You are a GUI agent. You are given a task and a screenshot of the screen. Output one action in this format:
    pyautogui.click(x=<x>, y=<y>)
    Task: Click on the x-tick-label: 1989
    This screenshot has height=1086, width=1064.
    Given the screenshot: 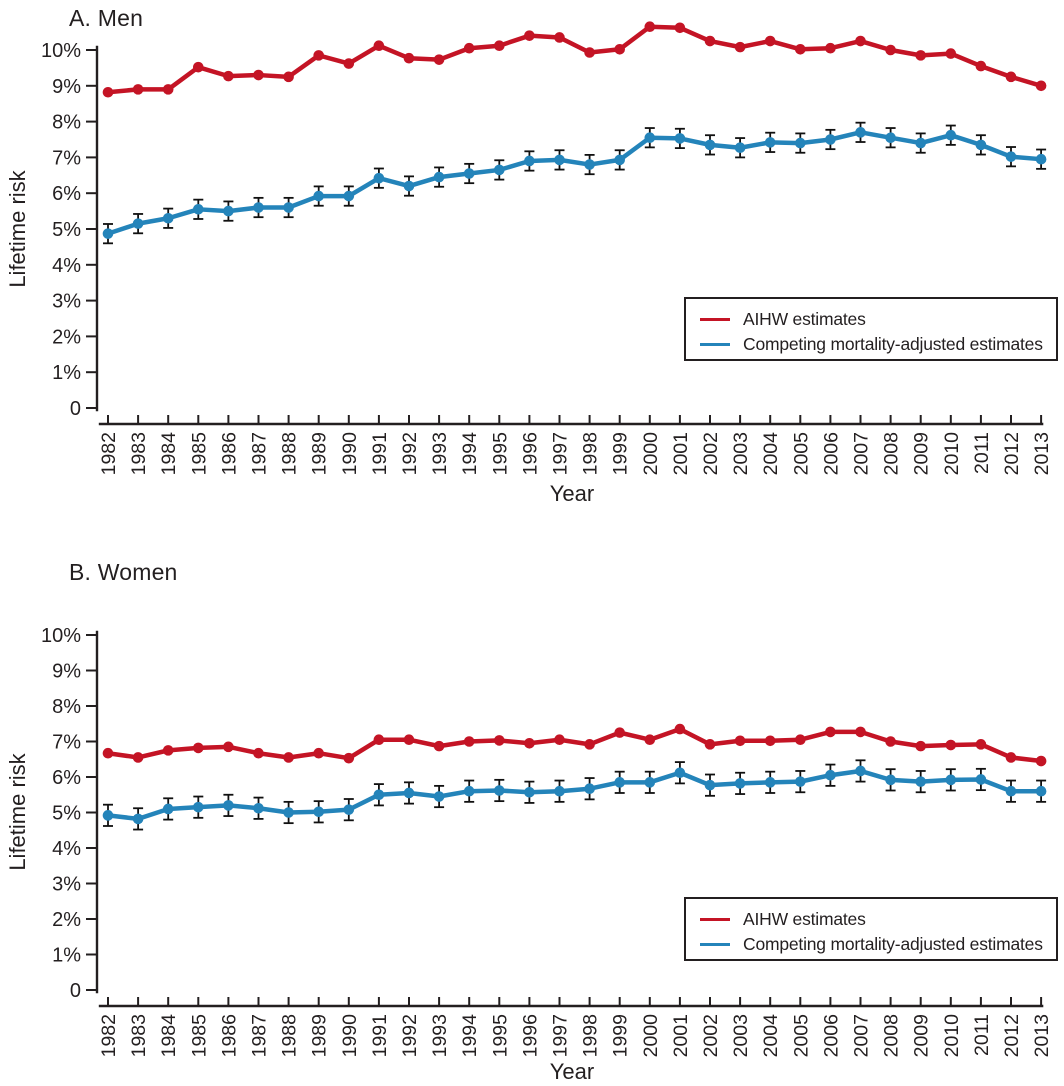 What is the action you would take?
    pyautogui.click(x=320, y=1035)
    